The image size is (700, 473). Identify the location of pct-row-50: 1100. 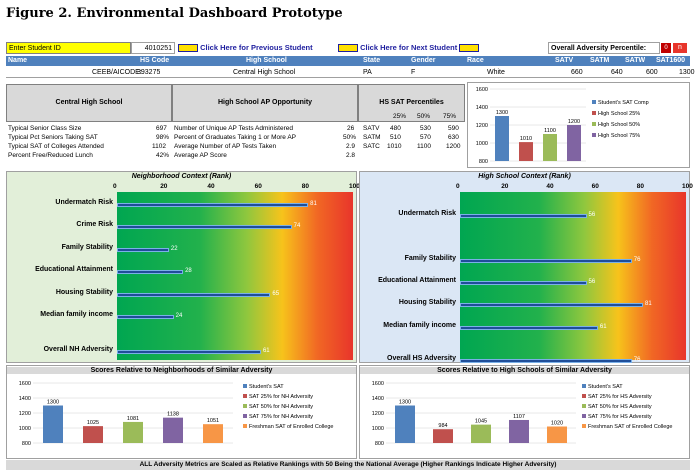
(424, 146).